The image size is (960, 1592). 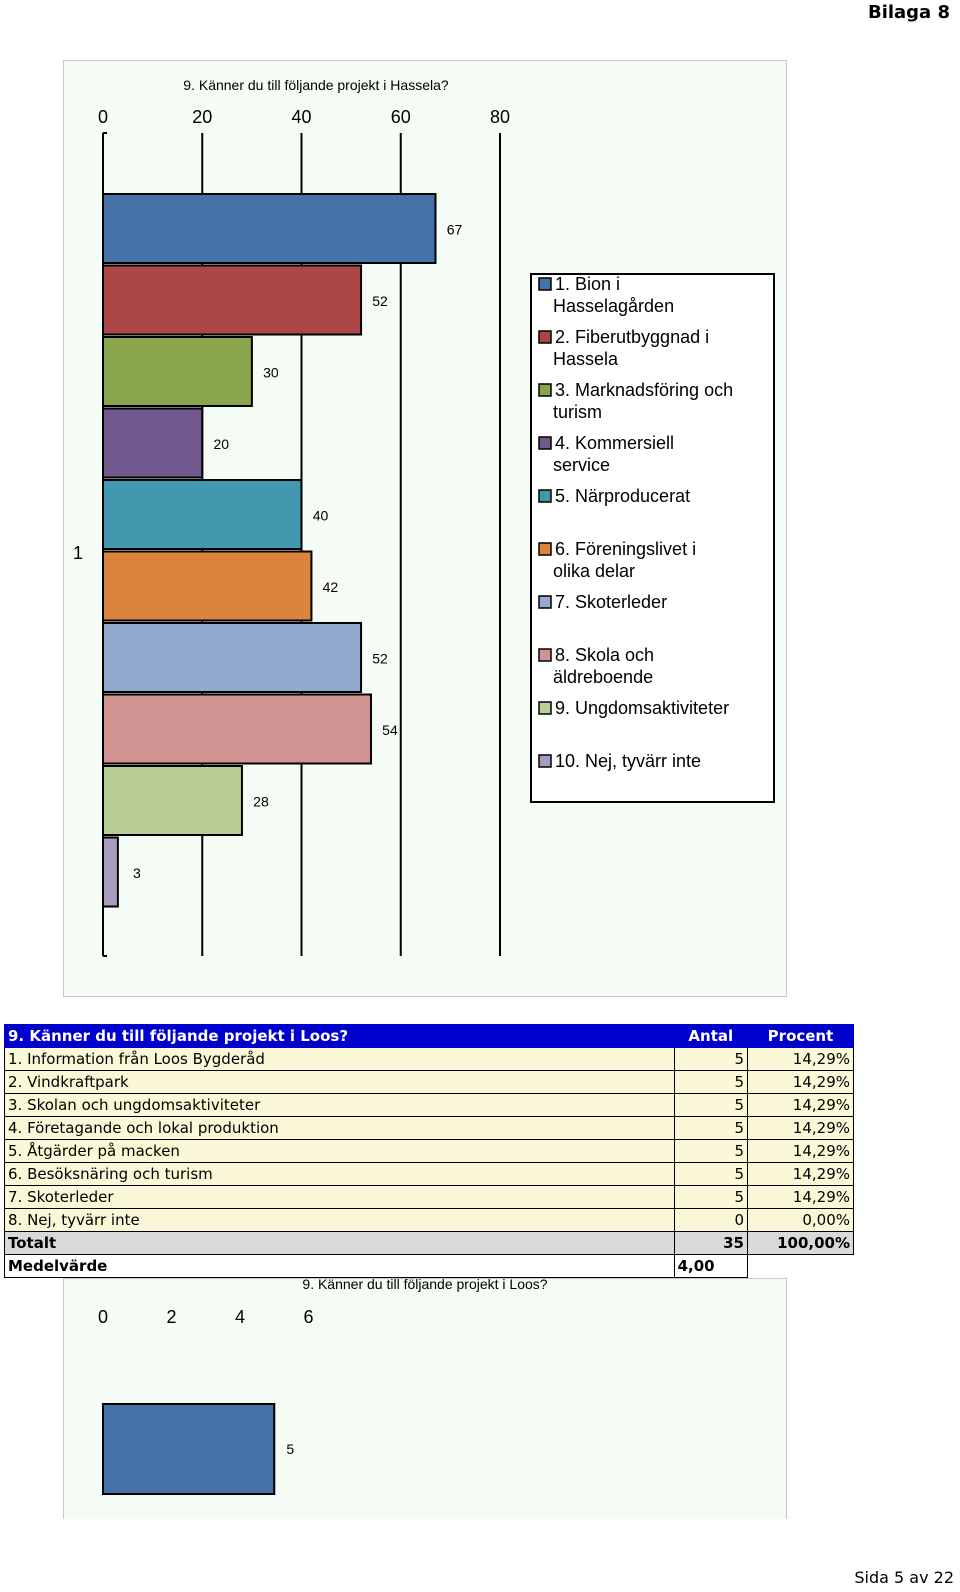 What do you see at coordinates (290, 1449) in the screenshot?
I see `data-label: 5` at bounding box center [290, 1449].